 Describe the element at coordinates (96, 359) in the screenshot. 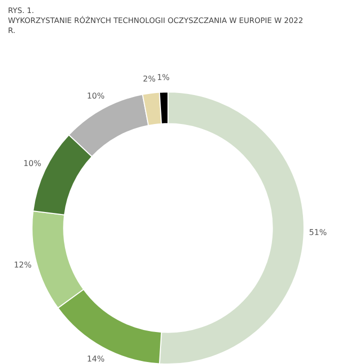

I see `data-label: 14%` at that location.